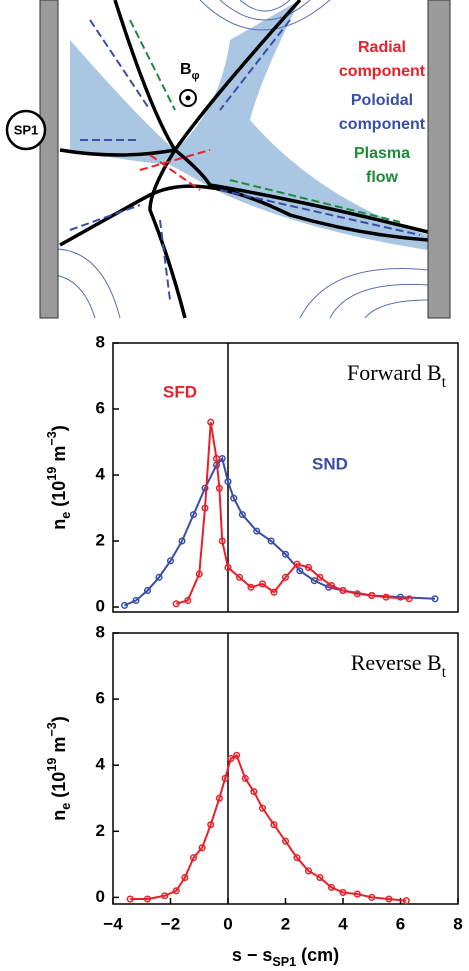 This screenshot has width=469, height=971. What do you see at coordinates (180, 391) in the screenshot?
I see `series-label: SFD` at bounding box center [180, 391].